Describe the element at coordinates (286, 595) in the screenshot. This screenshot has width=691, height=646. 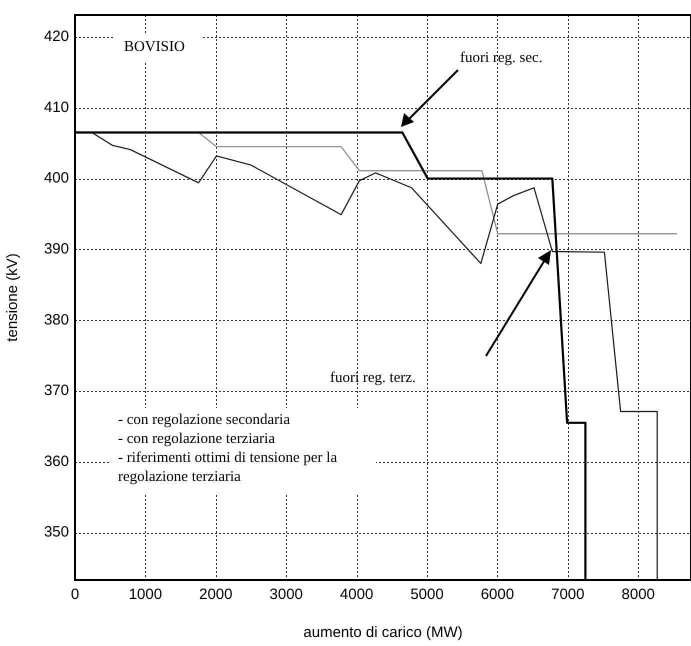
I see `x-tick-label: 3000` at that location.